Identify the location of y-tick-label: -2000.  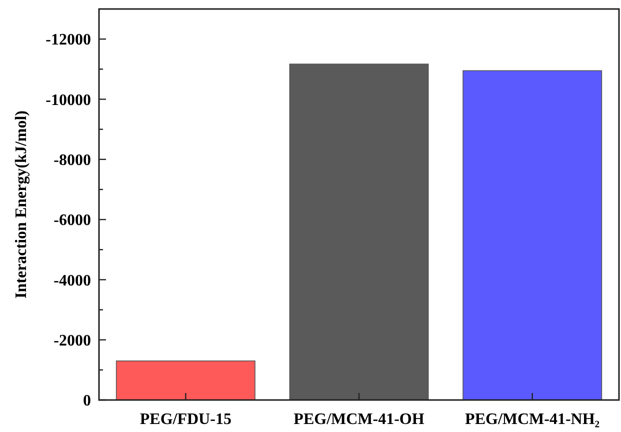
(72, 341).